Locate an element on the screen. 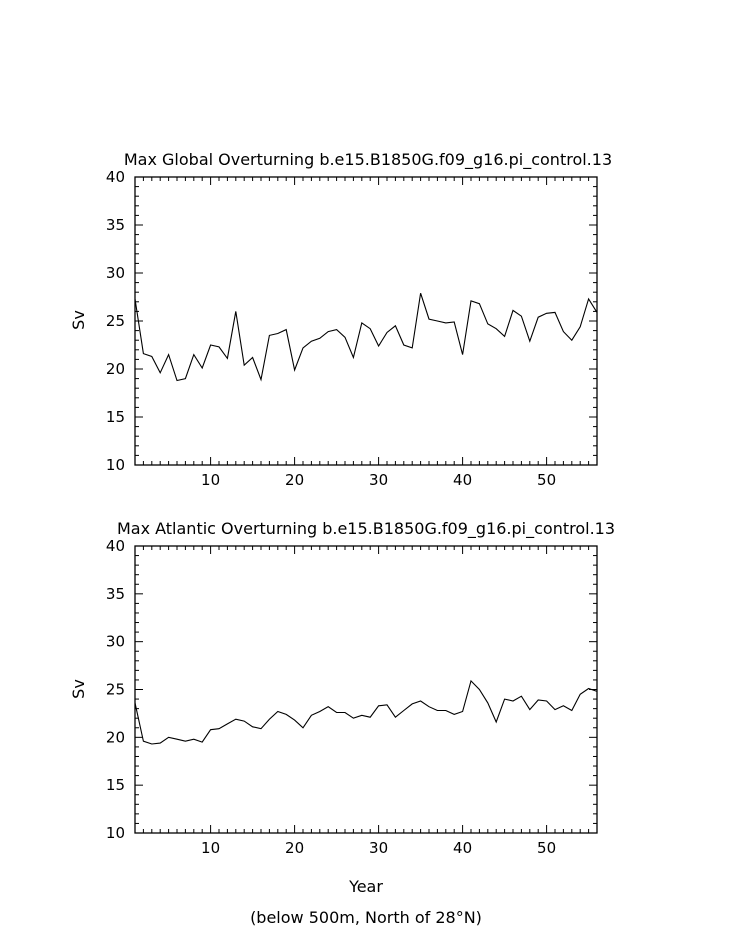 This screenshot has width=733, height=945. footnote: (below 500m, North of 28°N) is located at coordinates (366, 917).